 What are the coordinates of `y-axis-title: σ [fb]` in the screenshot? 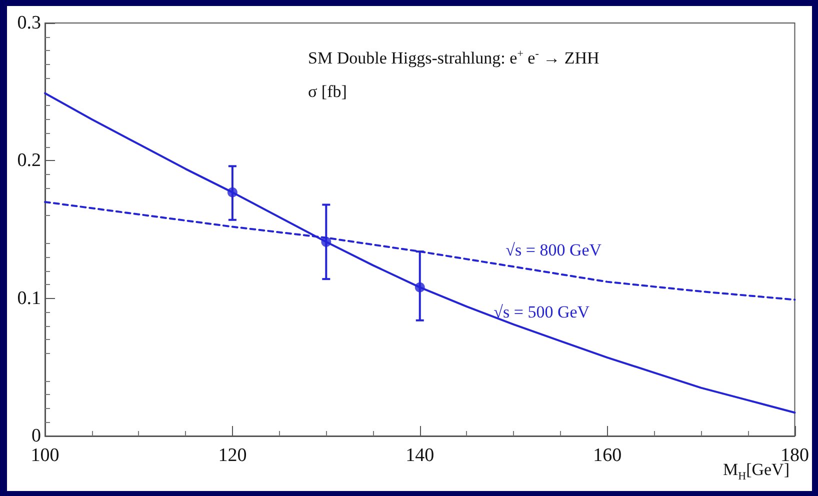 It's located at (327, 92).